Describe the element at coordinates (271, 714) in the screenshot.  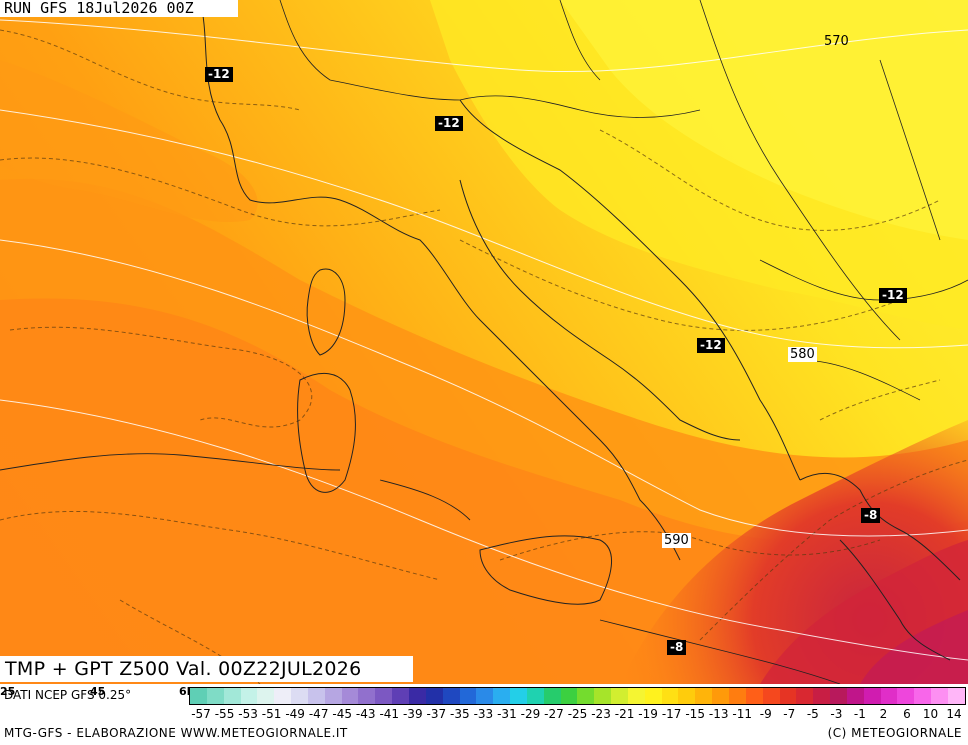
I see `scale-tick-label: -51` at that location.